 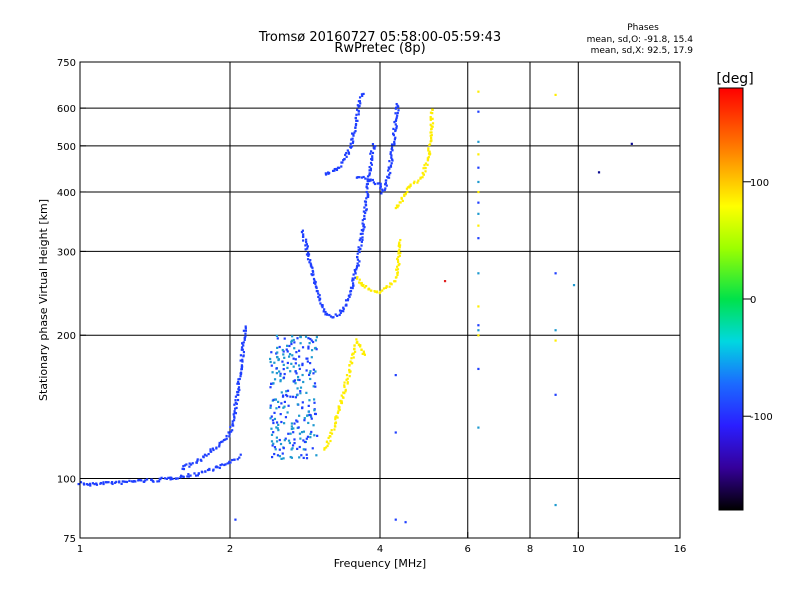 What do you see at coordinates (66, 252) in the screenshot?
I see `y-tick-label: 300` at bounding box center [66, 252].